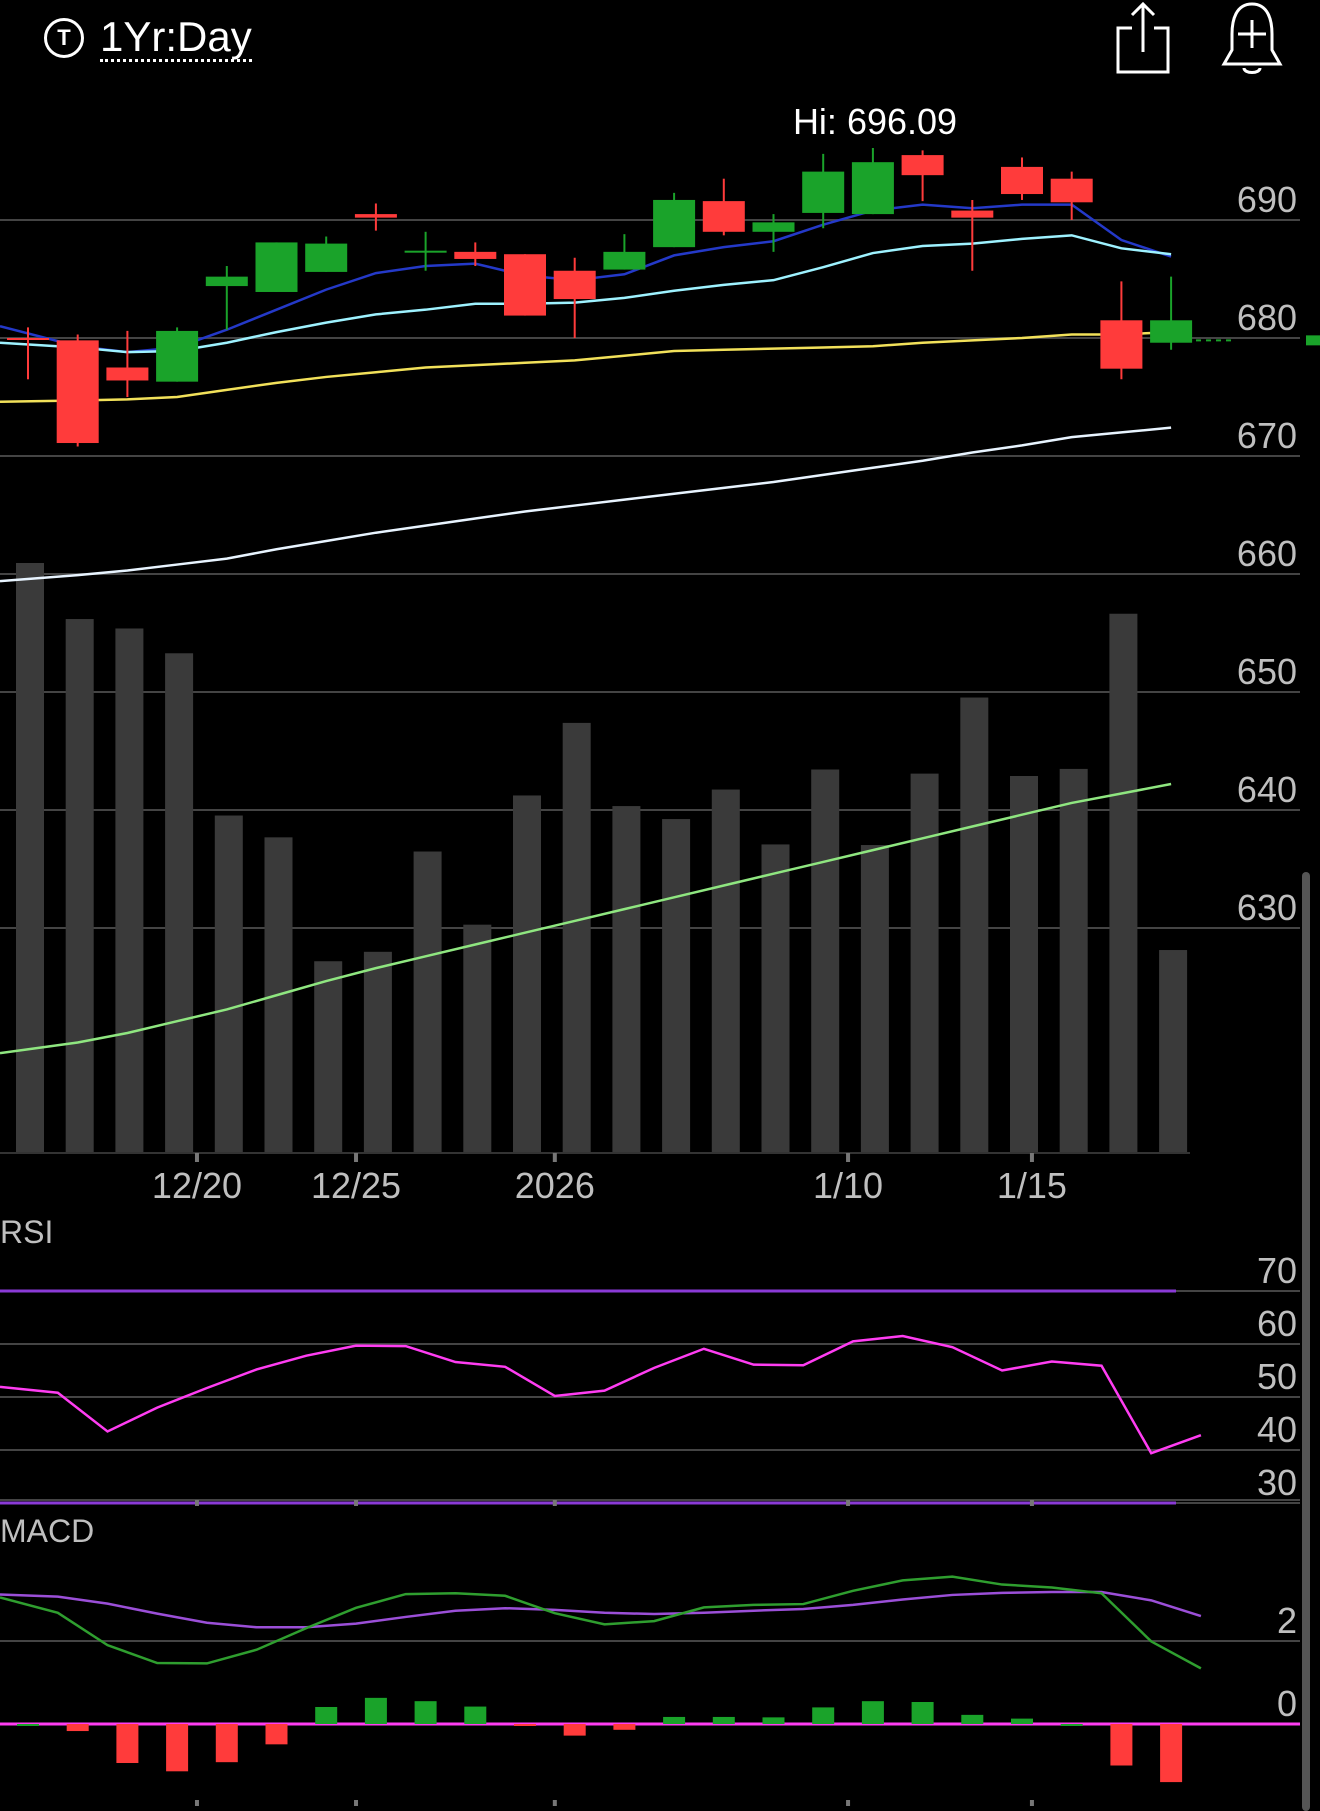 Image resolution: width=1320 pixels, height=1811 pixels. I want to click on rsi-tick-label-30: 30, so click(1277, 1482).